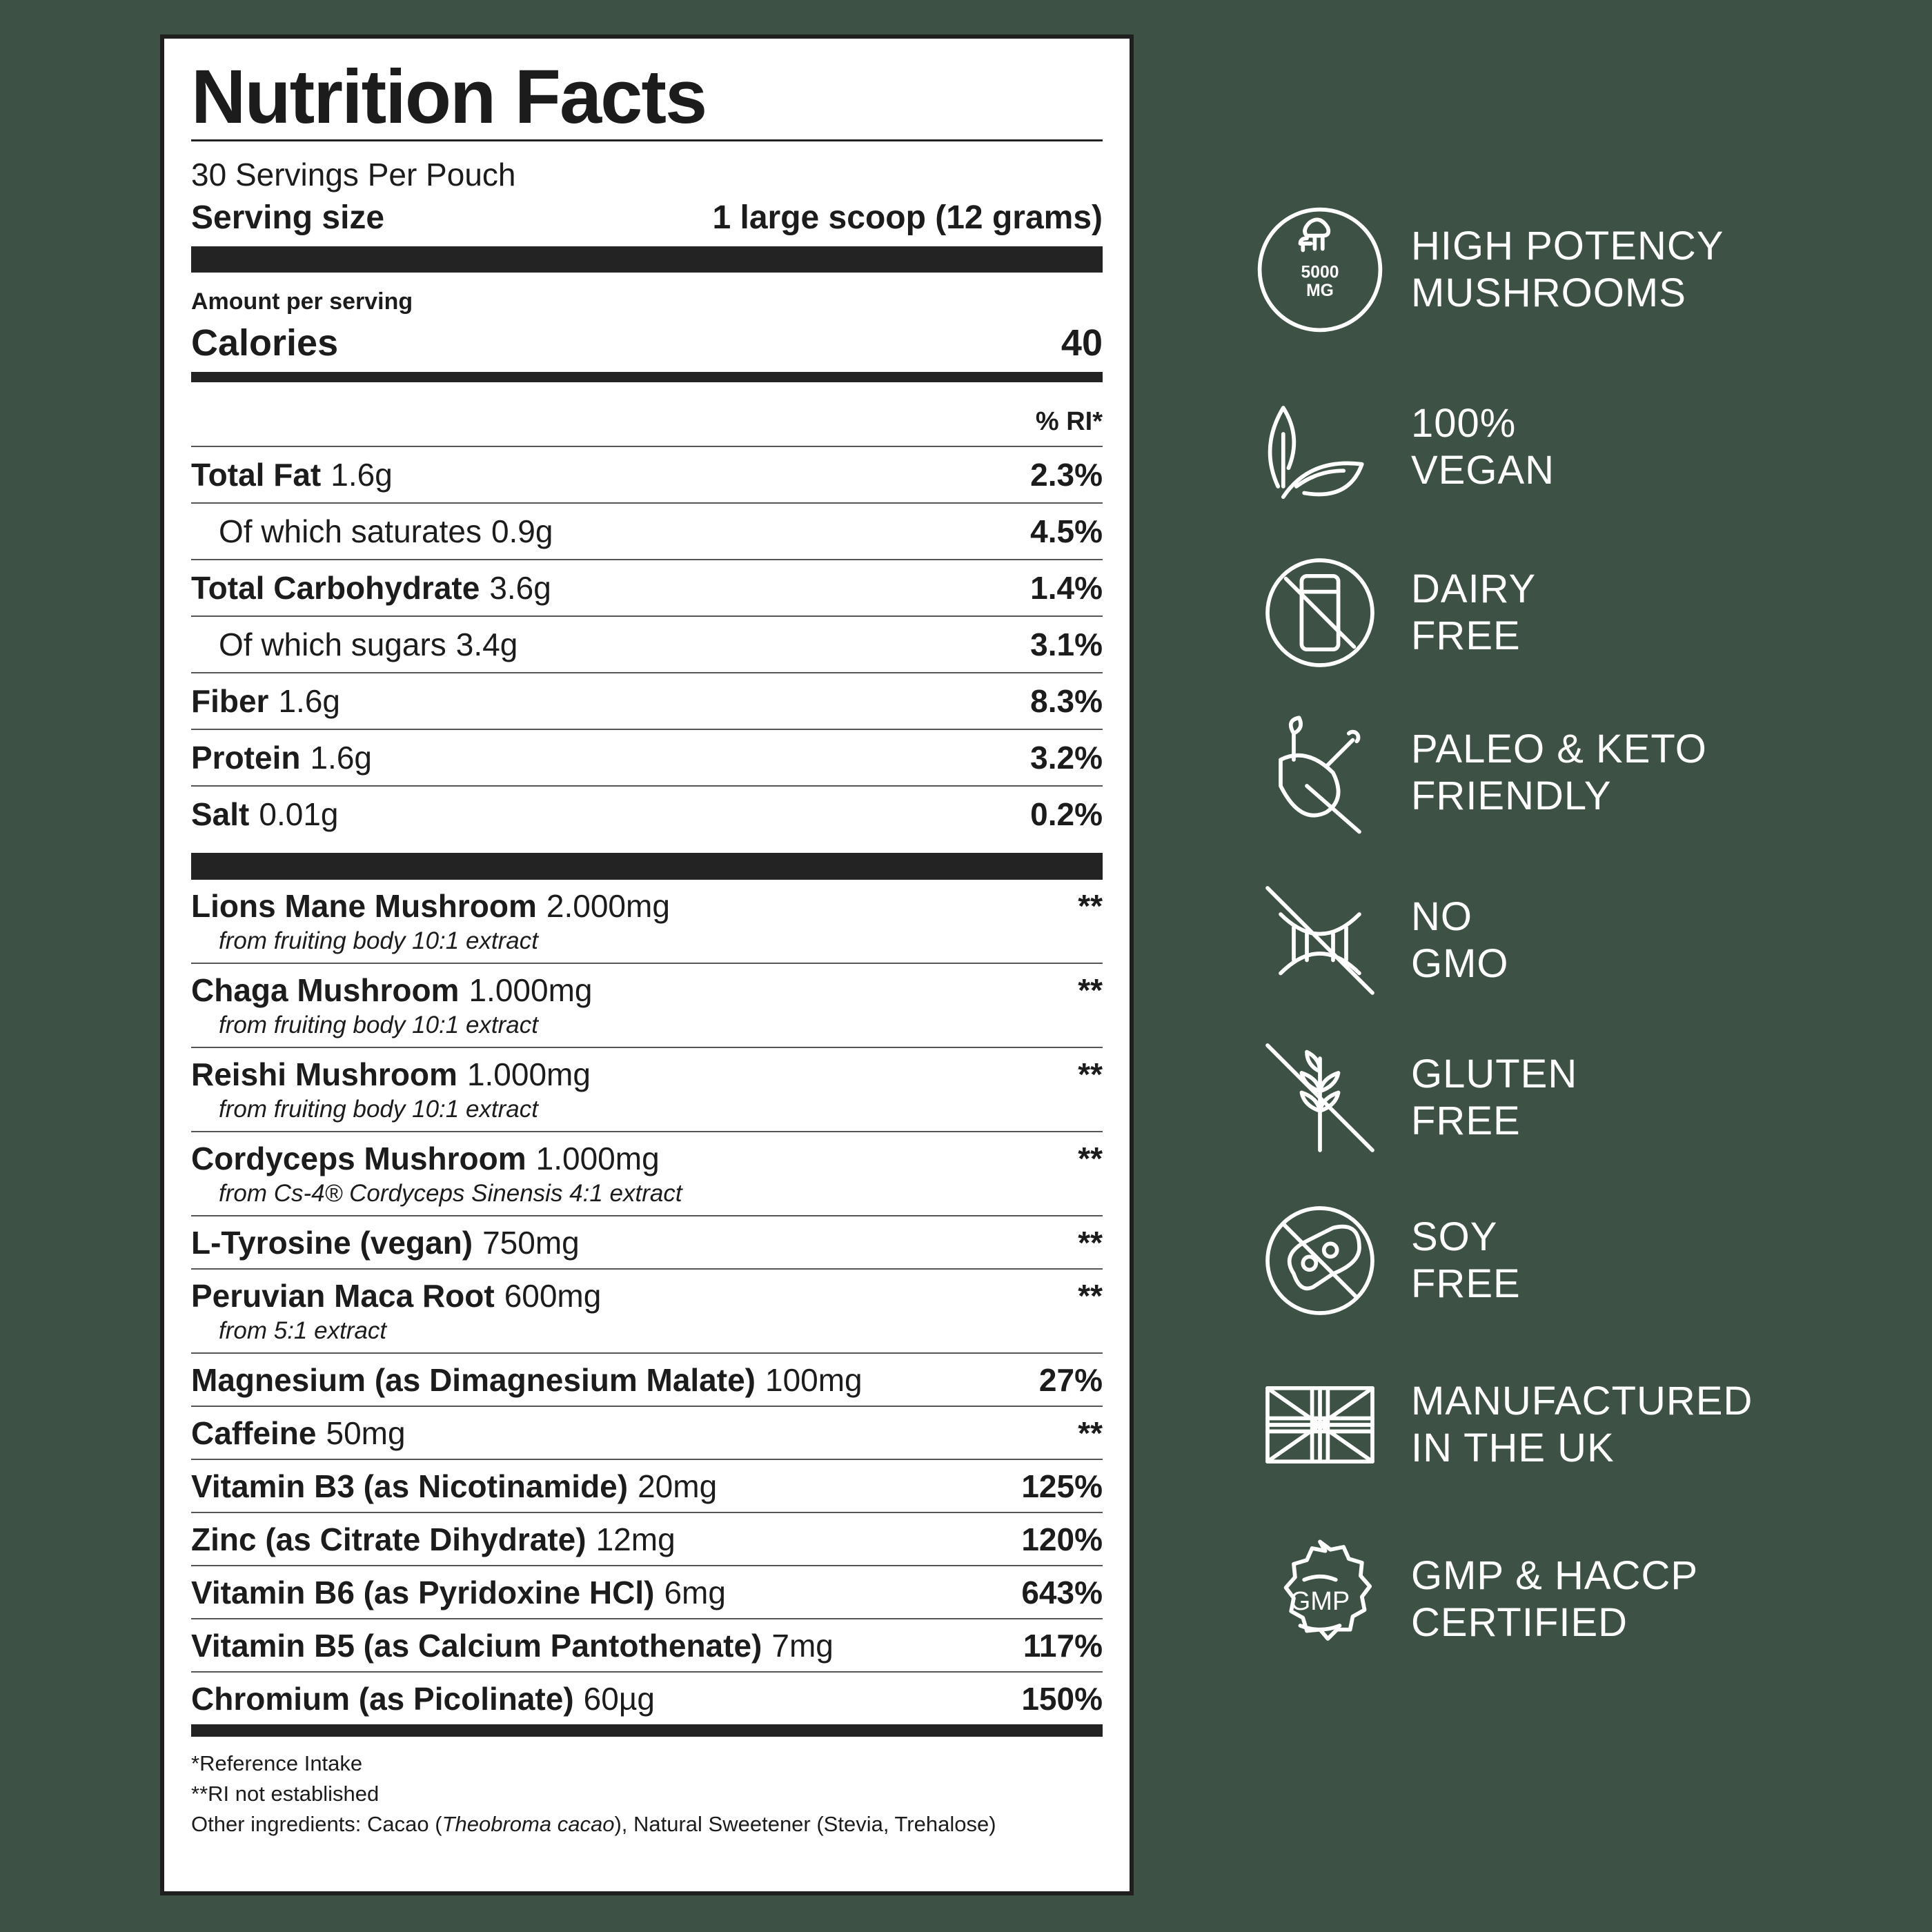  I want to click on nutrient-amount: 3.4g, so click(486, 644).